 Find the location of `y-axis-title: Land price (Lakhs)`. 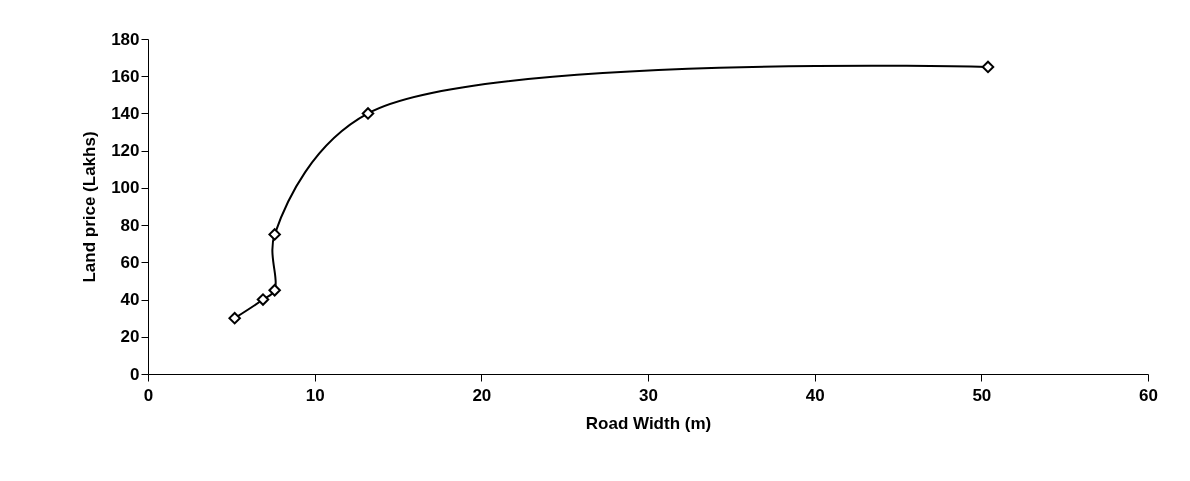

y-axis-title: Land price (Lakhs) is located at coordinates (90, 207).